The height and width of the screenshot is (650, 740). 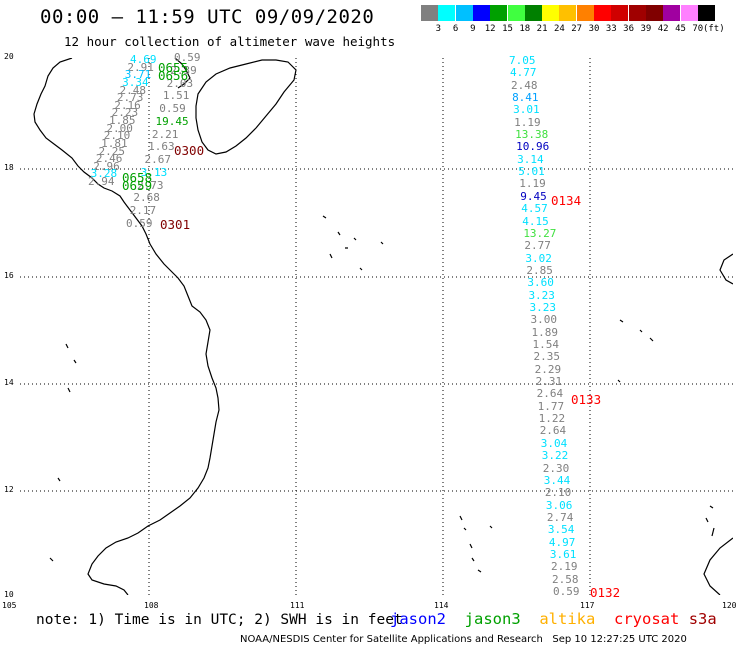 I want to click on scale-label: 3, so click(x=438, y=29).